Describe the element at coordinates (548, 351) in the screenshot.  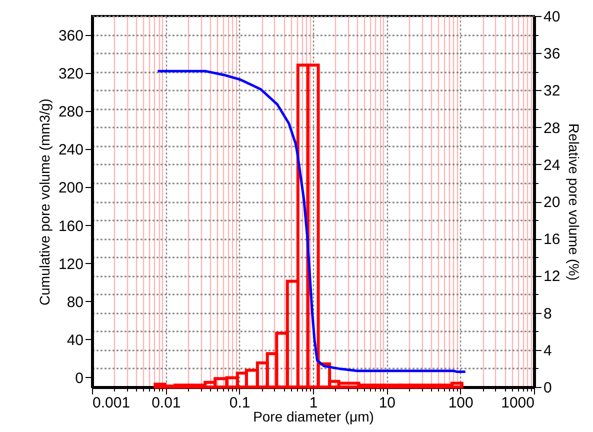
I see `y2-tick-label: 4` at that location.